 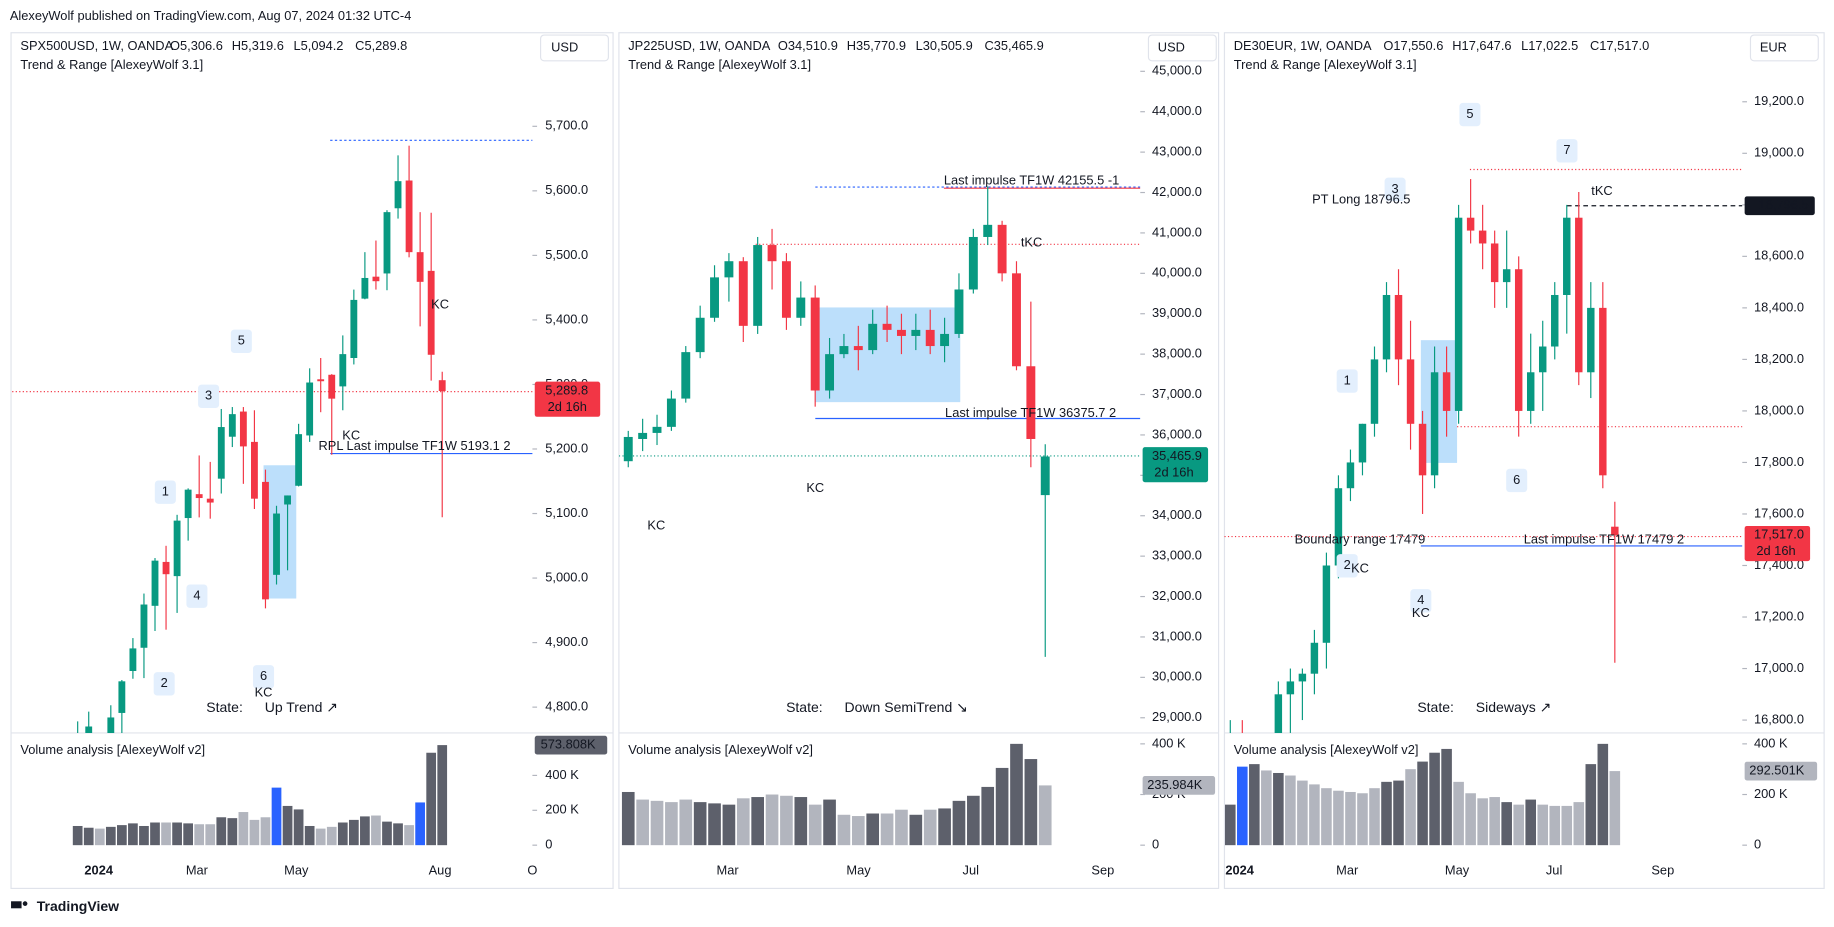 I want to click on footer-brand: TradingView, so click(x=78, y=906).